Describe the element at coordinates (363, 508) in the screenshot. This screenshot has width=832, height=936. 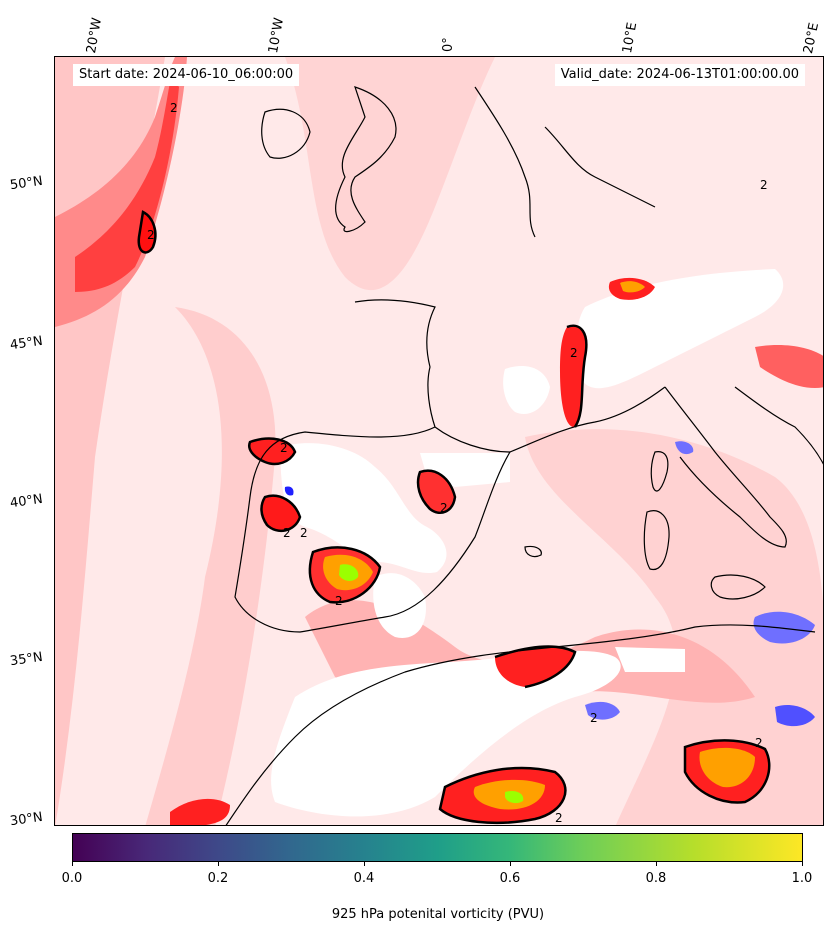
I see `terrain-mask-iberia` at that location.